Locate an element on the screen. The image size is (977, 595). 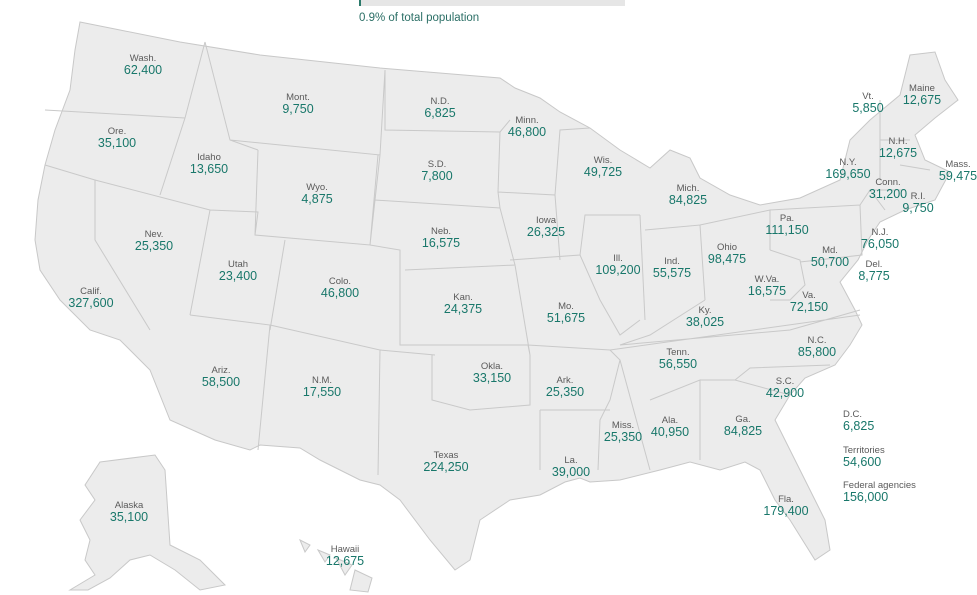
state-name: N.C. is located at coordinates (817, 340).